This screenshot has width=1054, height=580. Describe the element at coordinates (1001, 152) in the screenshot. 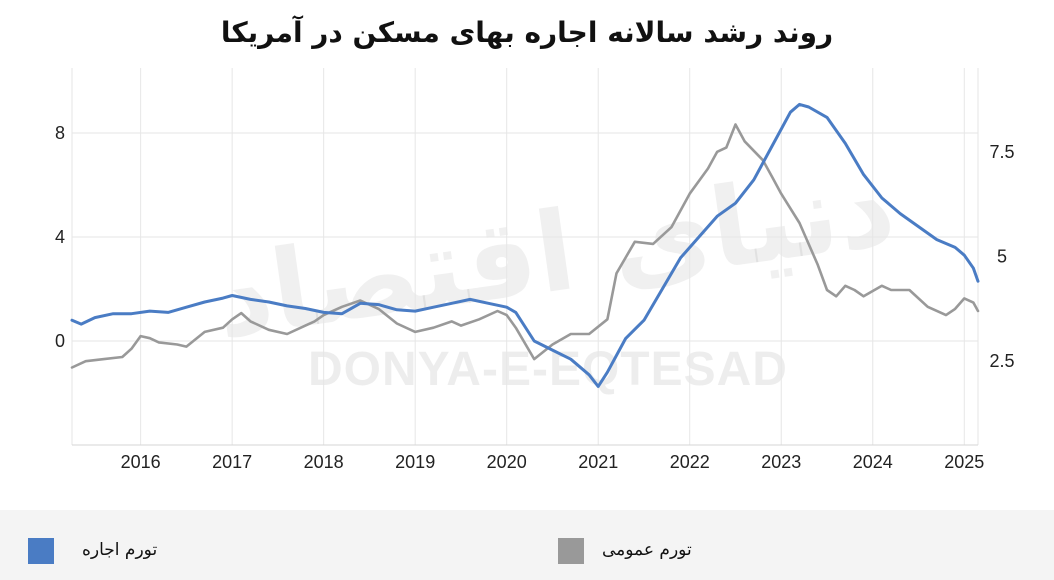

I see `y-right-tick-label: 7.5` at that location.